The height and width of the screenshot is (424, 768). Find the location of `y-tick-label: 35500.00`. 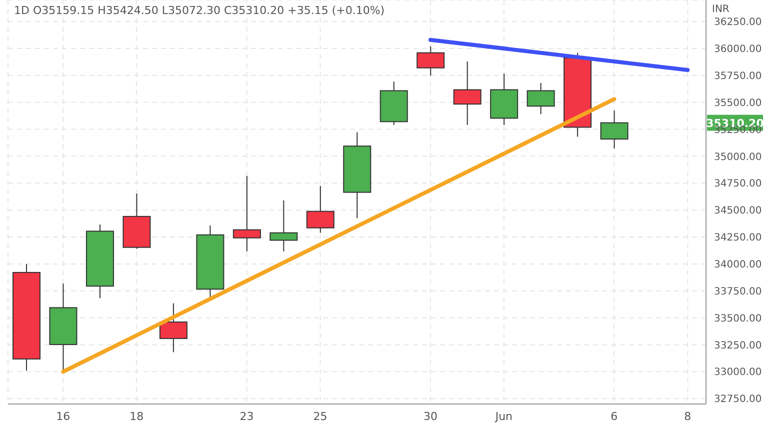

y-tick-label: 35500.00 is located at coordinates (738, 103).